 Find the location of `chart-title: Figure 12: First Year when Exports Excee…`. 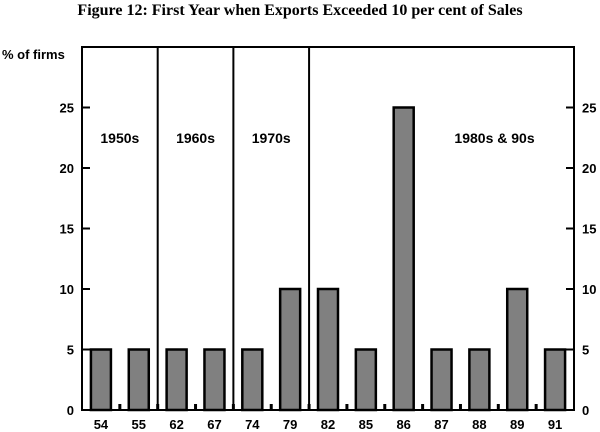

chart-title: Figure 12: First Year when Exports Excee… is located at coordinates (300, 10).